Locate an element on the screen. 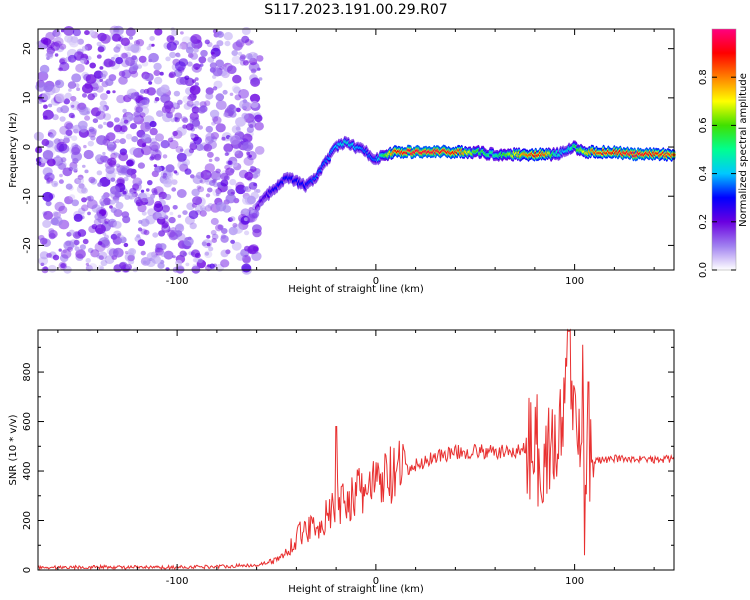 Image resolution: width=750 pixels, height=600 pixels. colorbar-tick-label: 0.2 is located at coordinates (703, 222).